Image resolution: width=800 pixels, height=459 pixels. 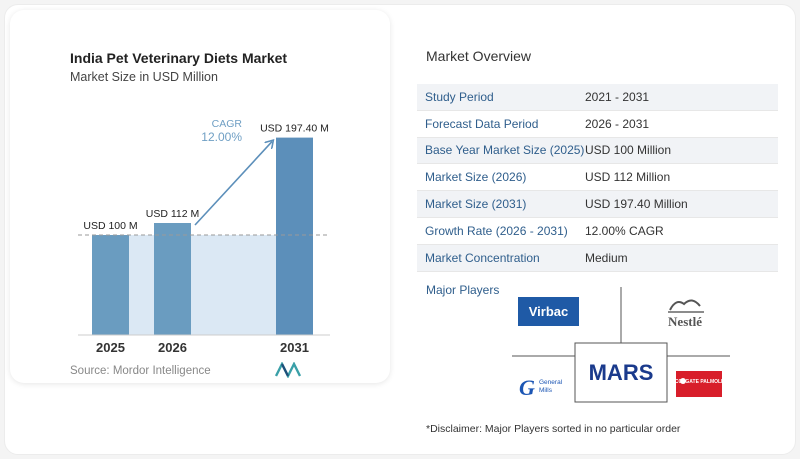 What do you see at coordinates (546, 390) in the screenshot?
I see `general-mills-text-2: Mills` at bounding box center [546, 390].